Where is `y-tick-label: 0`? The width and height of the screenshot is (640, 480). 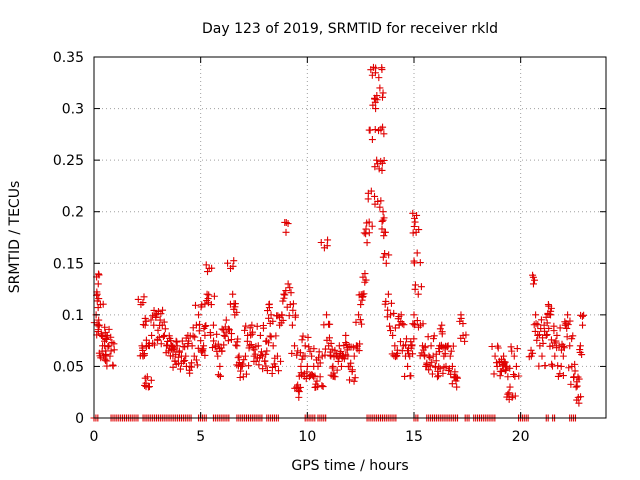 y-tick-label: 0 is located at coordinates (79, 419).